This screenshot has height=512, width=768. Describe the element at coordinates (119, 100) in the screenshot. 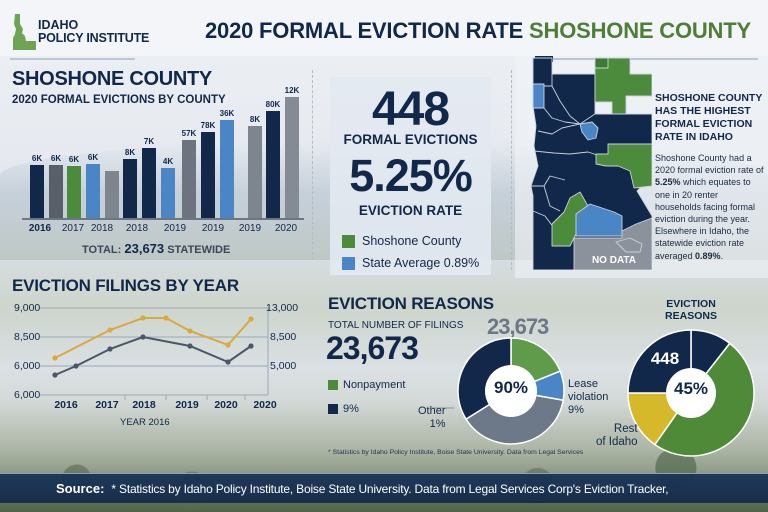

I see `county-subheading: 2020 FORMAL EVICTIONS BY COUNTY` at that location.